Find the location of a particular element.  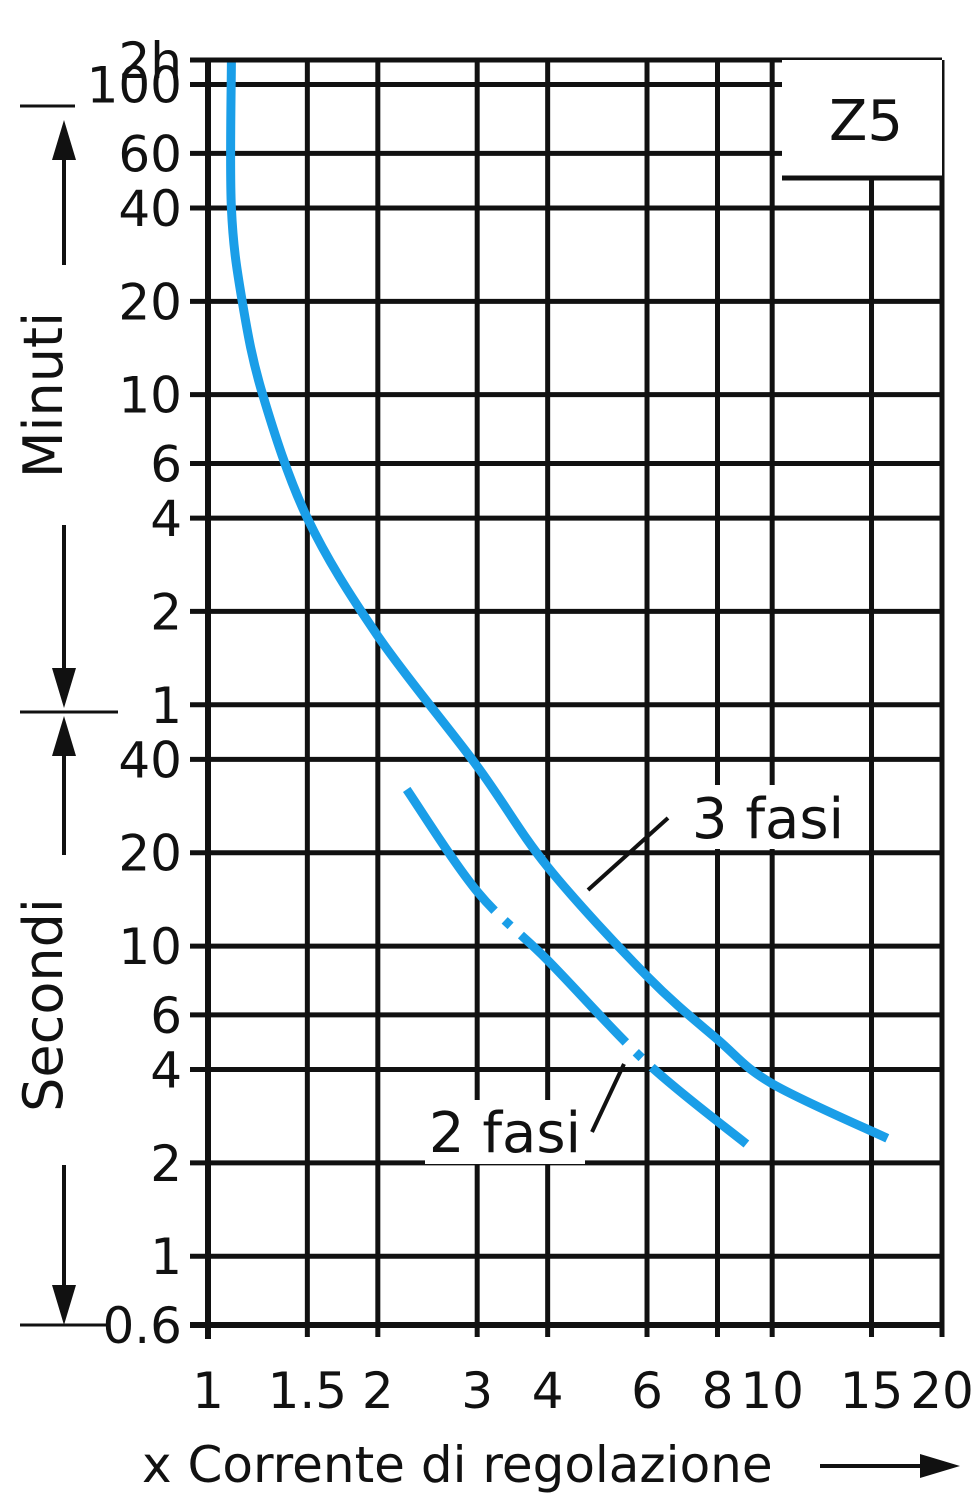

y-tick-label-6-13: 6 is located at coordinates (166, 1016).